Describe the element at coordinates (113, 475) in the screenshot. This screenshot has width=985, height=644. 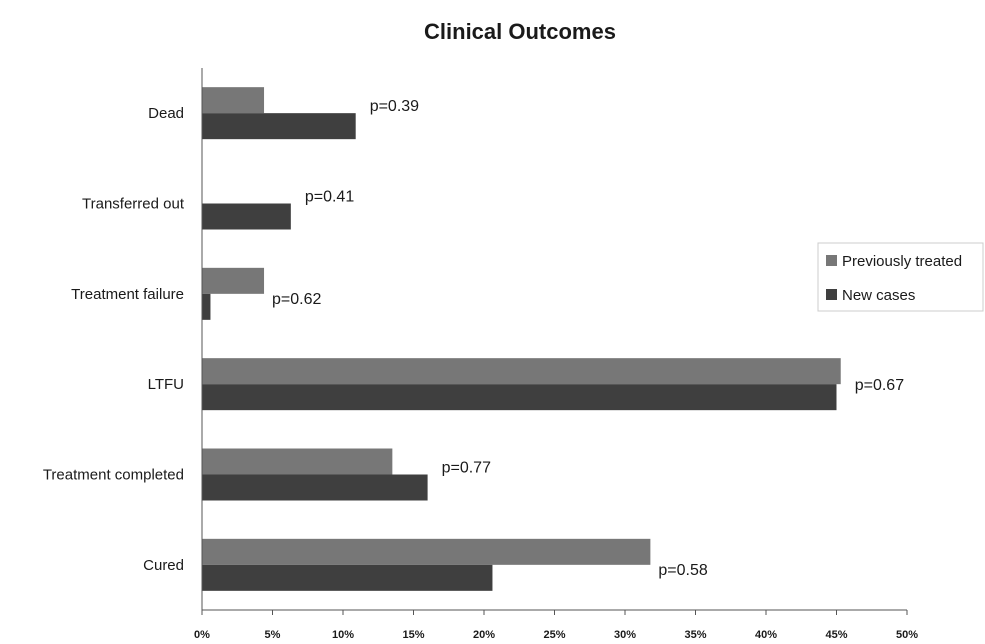
I see `category-label: Treatment completed` at that location.